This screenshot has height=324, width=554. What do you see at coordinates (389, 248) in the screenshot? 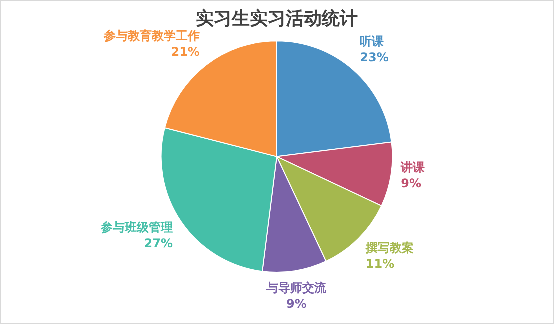
I see `slice-label: 撰写教案` at bounding box center [389, 248].